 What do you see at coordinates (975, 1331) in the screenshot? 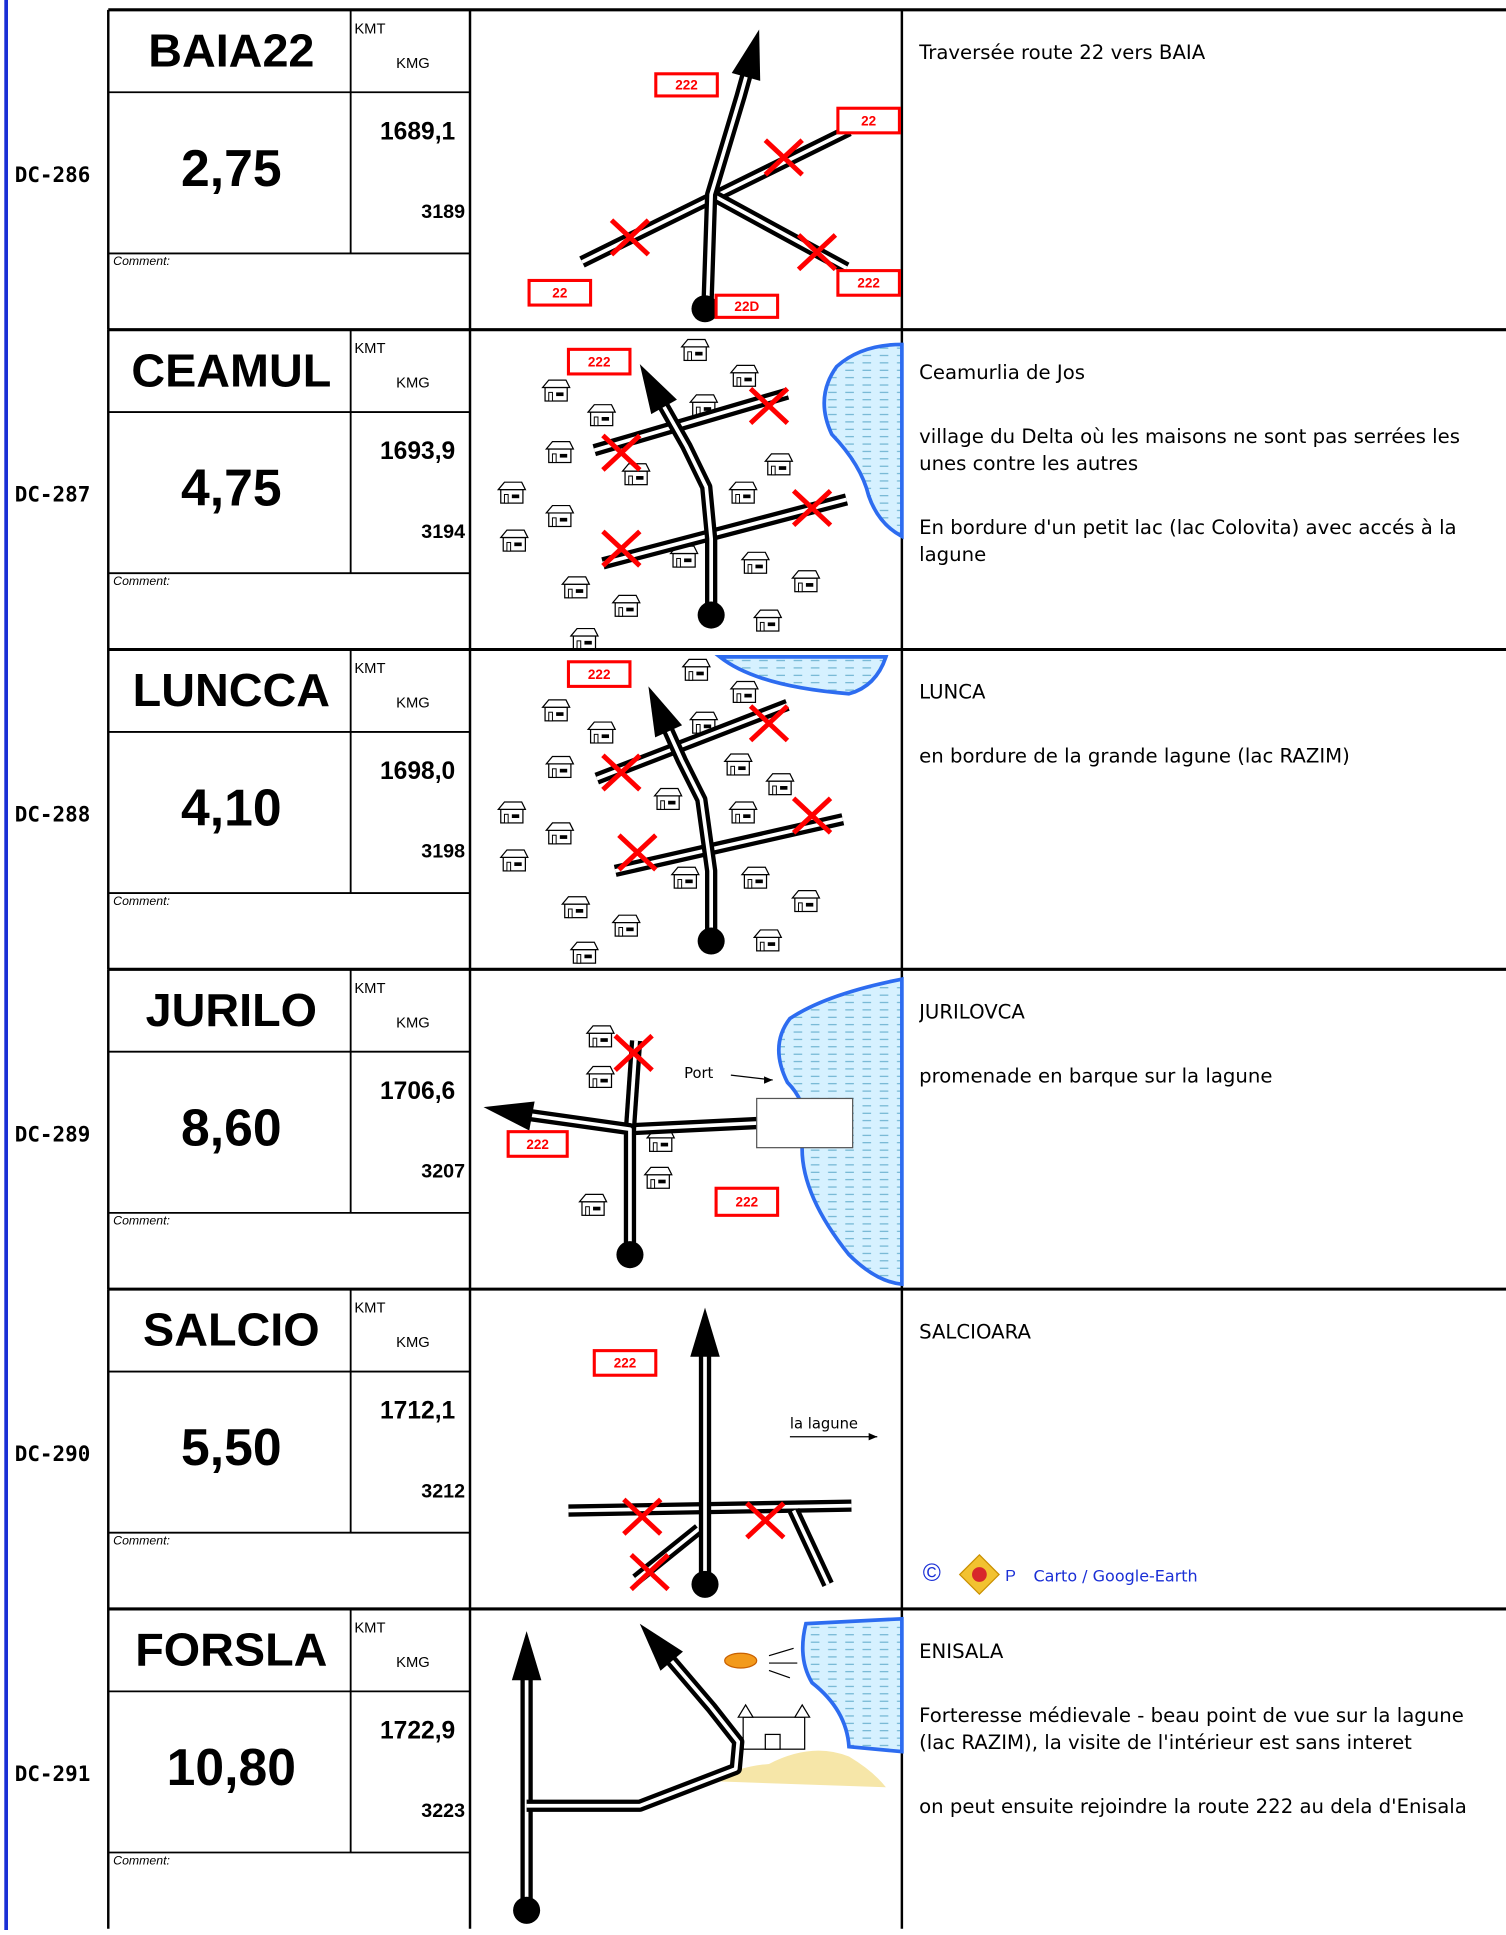
I see `description-paragraph: SALCIOARA` at bounding box center [975, 1331].